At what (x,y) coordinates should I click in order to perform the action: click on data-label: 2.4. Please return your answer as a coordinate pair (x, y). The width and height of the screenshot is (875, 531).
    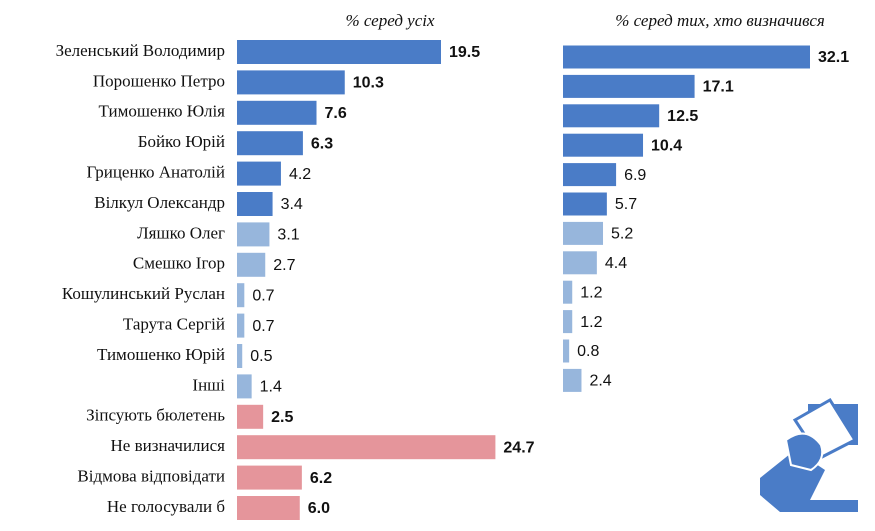
    Looking at the image, I should click on (600, 381).